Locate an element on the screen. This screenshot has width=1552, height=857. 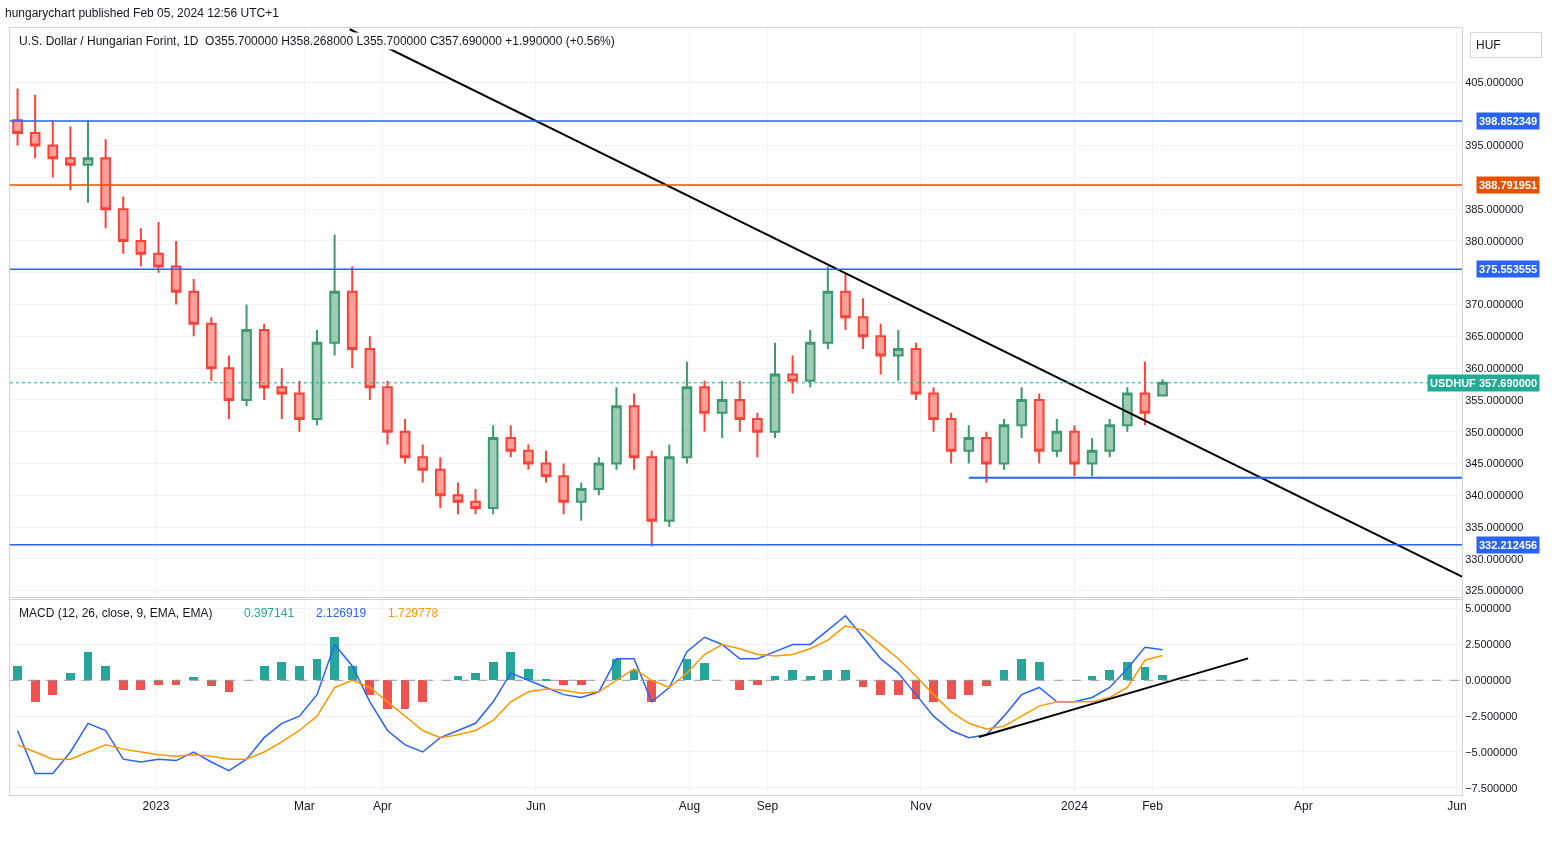
x-tick-label: Nov is located at coordinates (921, 806).